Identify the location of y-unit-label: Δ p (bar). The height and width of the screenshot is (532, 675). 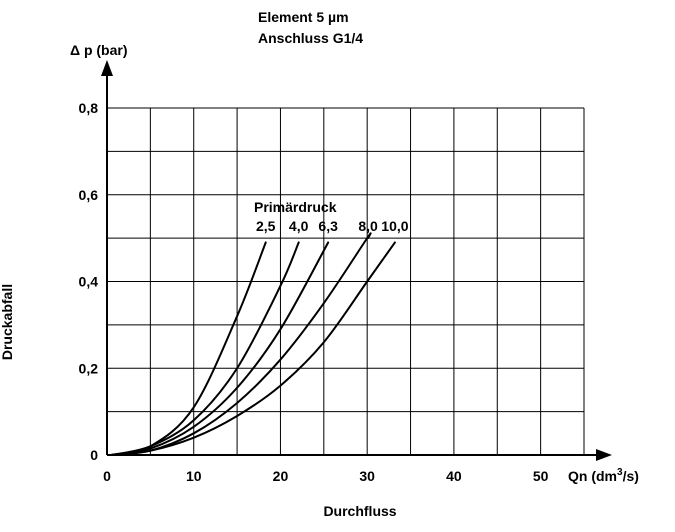
(99, 50).